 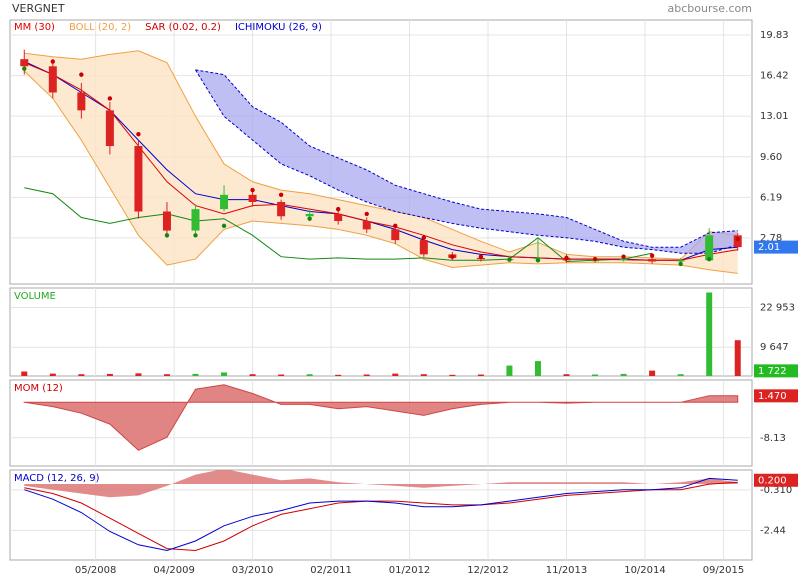 I want to click on macd-histogram, so click(x=381, y=484).